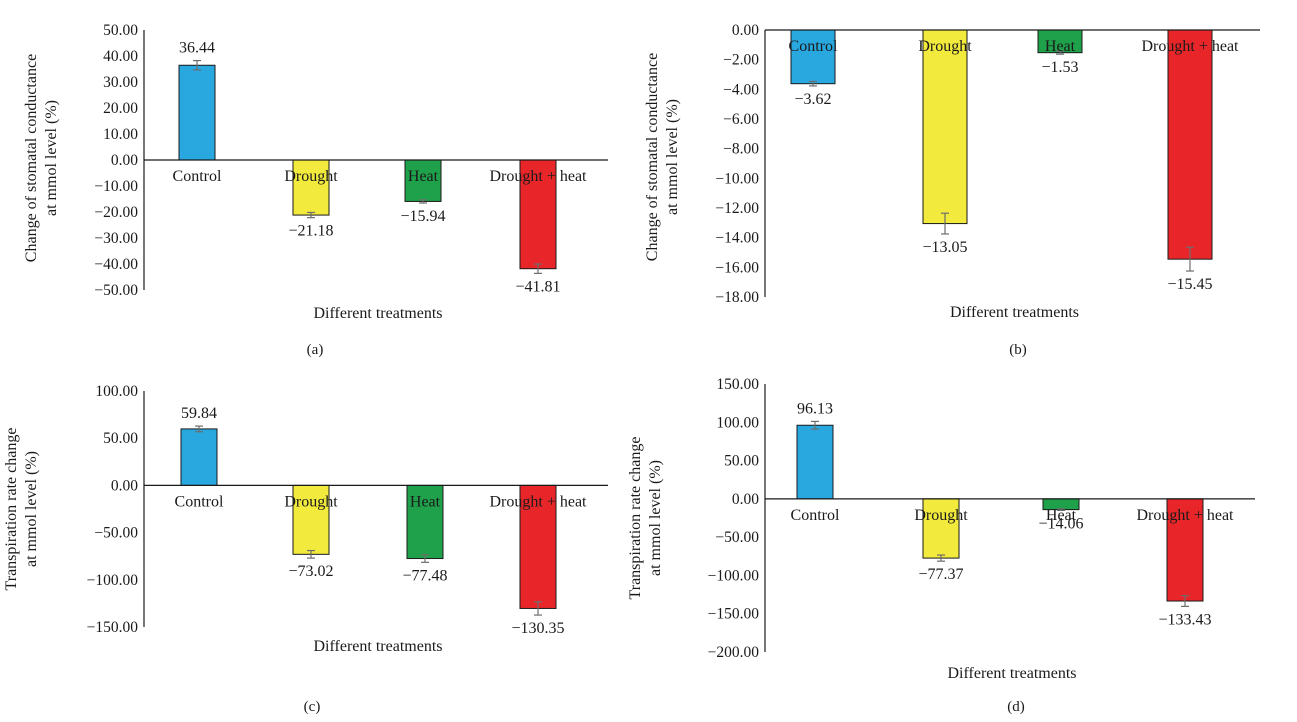 The width and height of the screenshot is (1297, 722). What do you see at coordinates (120, 134) in the screenshot?
I see `y-tick-label: 10.00` at bounding box center [120, 134].